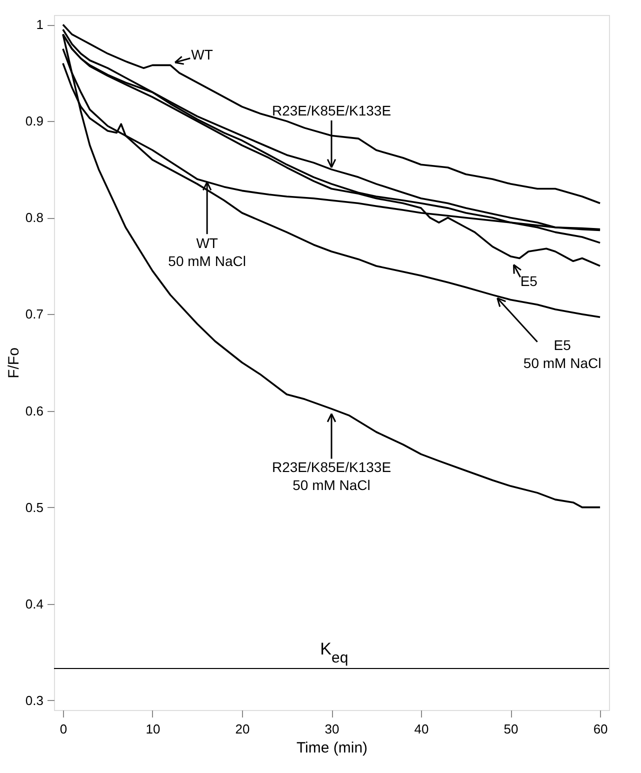 The image size is (641, 773). What do you see at coordinates (34, 410) in the screenshot?
I see `y-tick-label: 0.6` at bounding box center [34, 410].